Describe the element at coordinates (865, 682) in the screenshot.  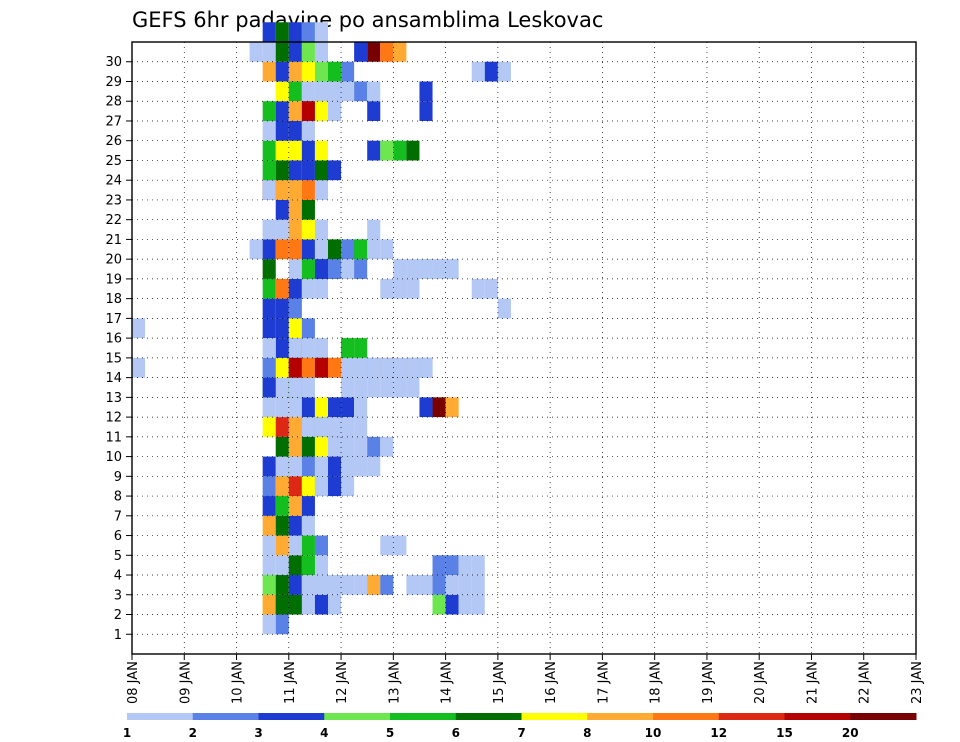
I see `x-tick-label: 22 JAN` at that location.